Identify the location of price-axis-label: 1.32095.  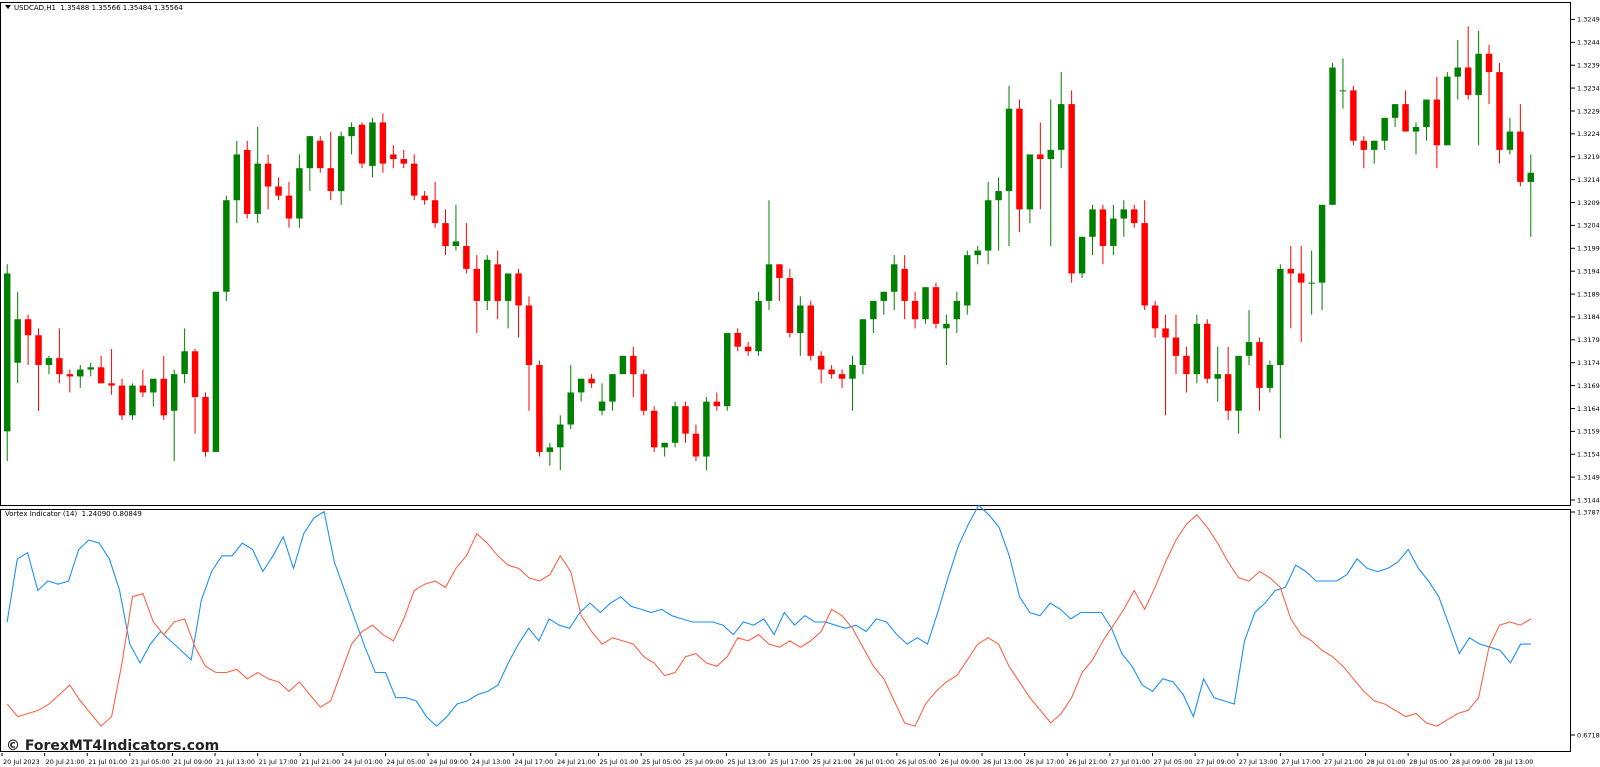
(1588, 203).